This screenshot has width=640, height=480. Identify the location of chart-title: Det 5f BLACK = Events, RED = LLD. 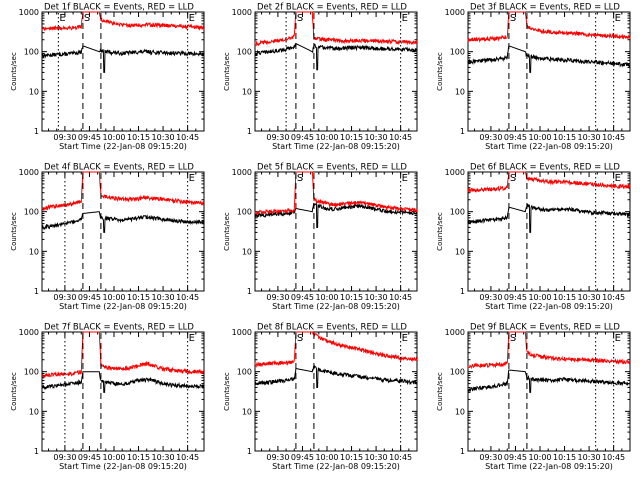
(332, 168).